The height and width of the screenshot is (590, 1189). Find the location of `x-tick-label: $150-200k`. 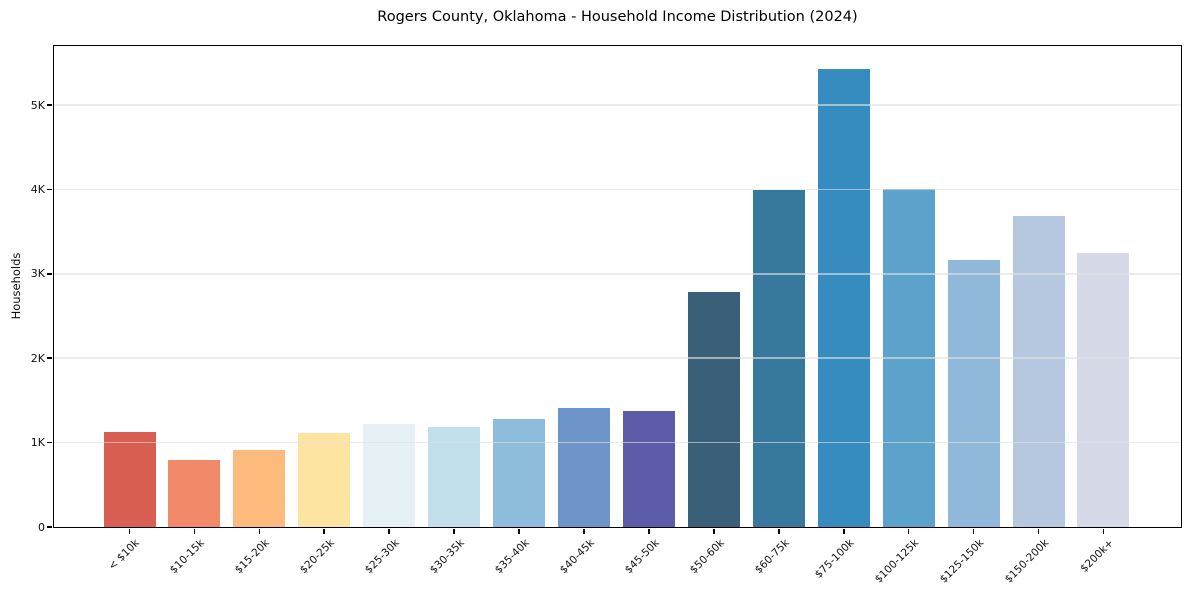

x-tick-label: $150-200k is located at coordinates (1027, 561).